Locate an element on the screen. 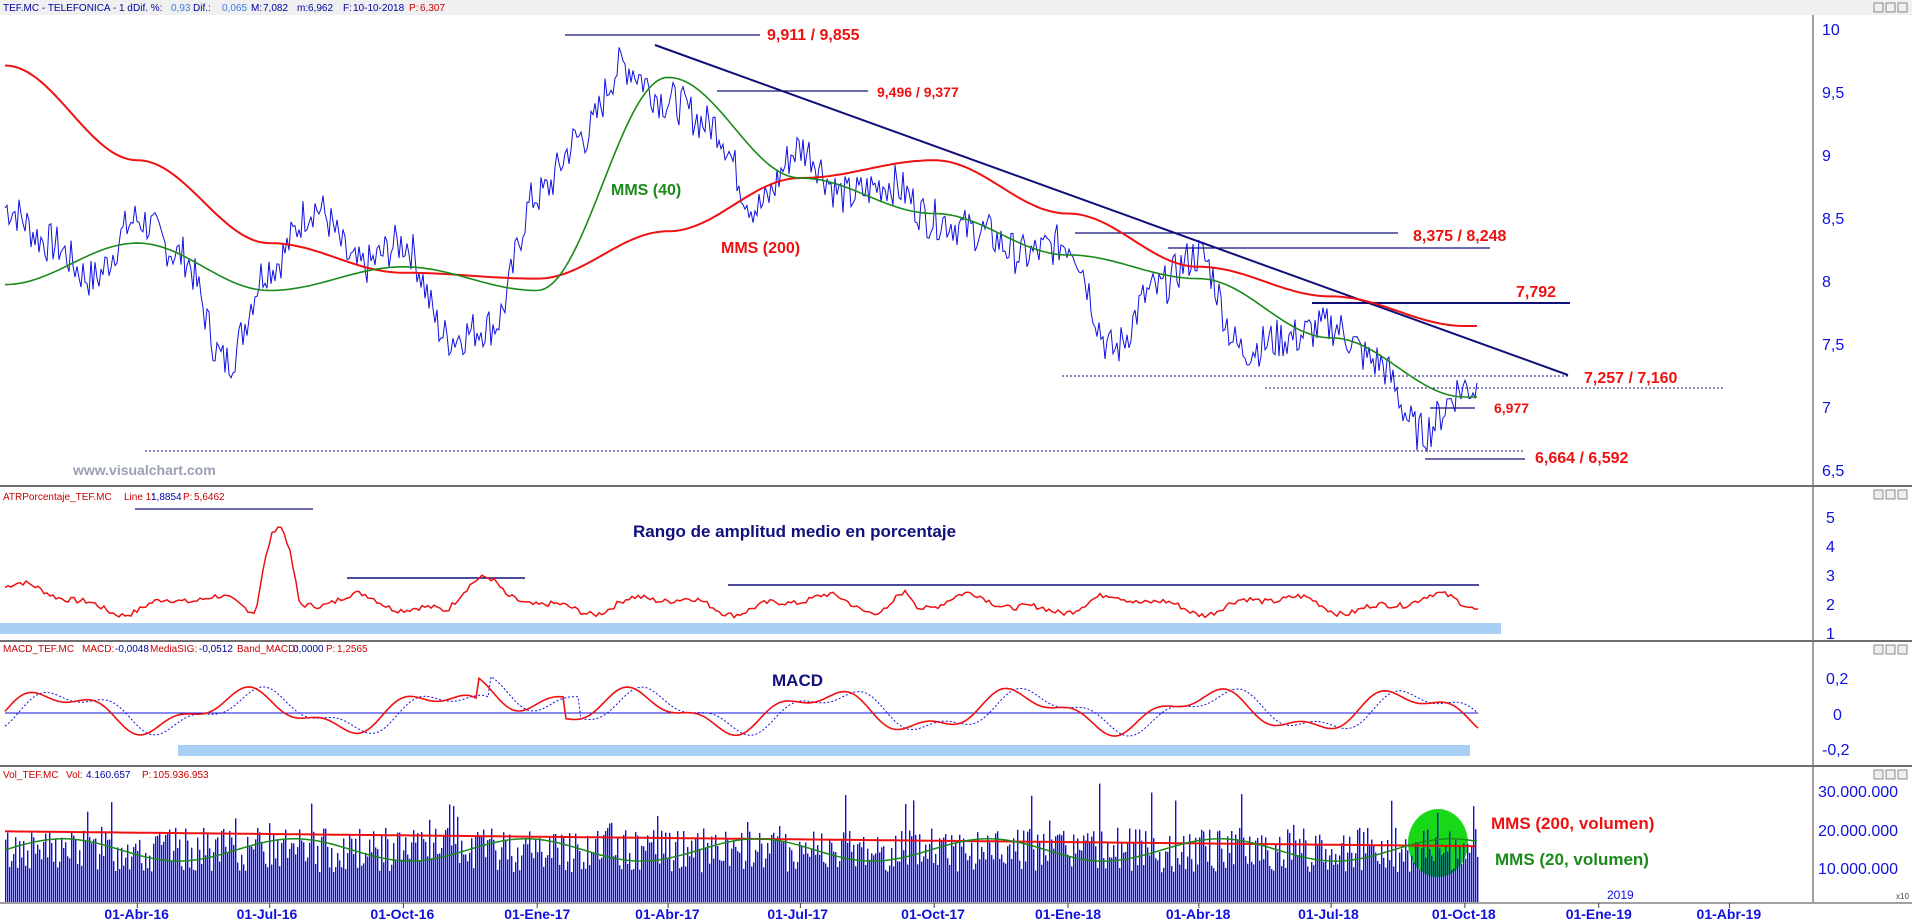 Image resolution: width=1912 pixels, height=922 pixels. volume-minimize-button is located at coordinates (1878, 774).